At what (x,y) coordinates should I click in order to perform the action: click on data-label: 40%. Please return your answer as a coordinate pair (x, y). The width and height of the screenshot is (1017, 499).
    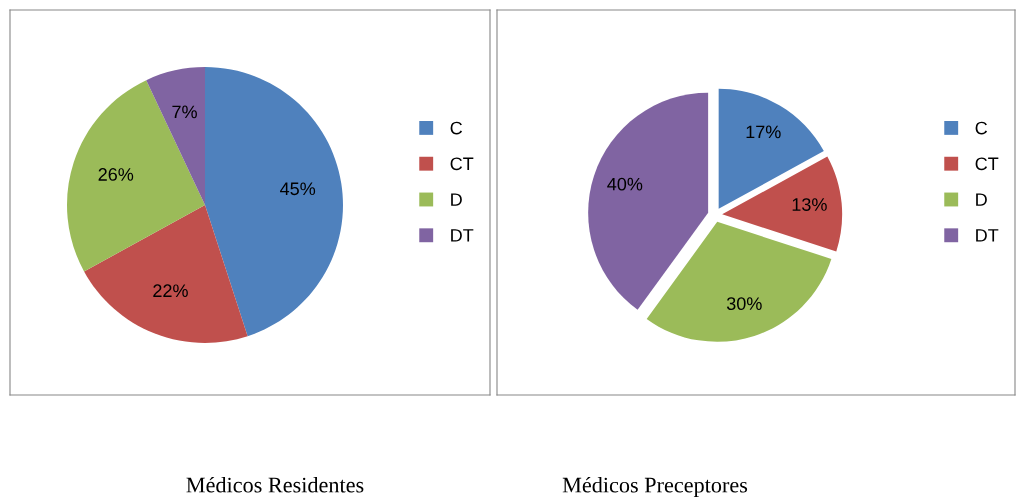
    Looking at the image, I should click on (625, 184).